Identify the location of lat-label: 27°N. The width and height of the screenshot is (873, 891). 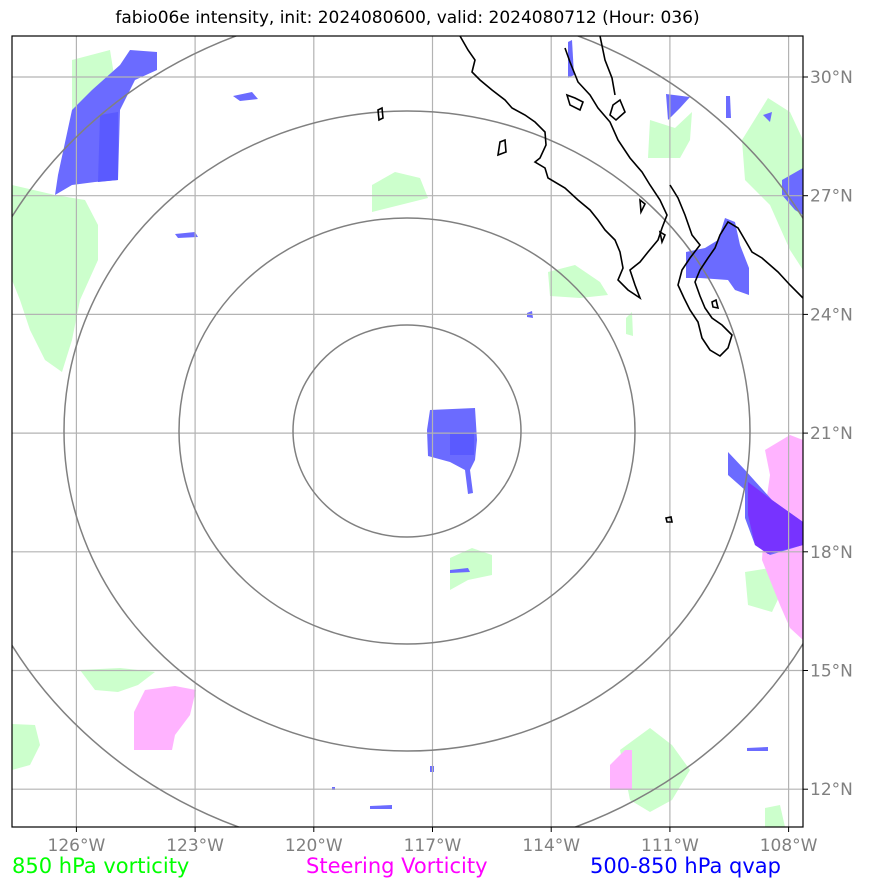
(831, 197).